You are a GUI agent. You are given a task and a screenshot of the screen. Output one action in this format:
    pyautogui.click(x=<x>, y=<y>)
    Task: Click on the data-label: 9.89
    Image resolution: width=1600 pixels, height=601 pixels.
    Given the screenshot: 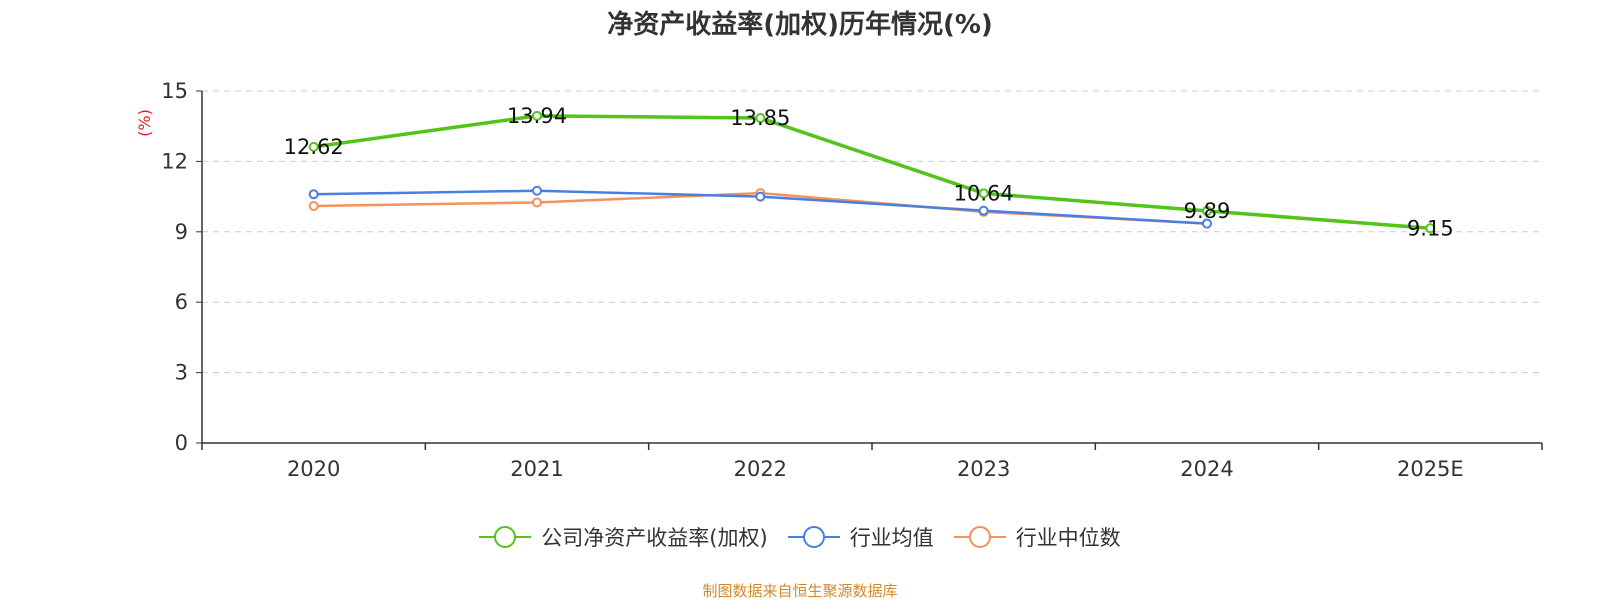 What is the action you would take?
    pyautogui.click(x=1207, y=211)
    